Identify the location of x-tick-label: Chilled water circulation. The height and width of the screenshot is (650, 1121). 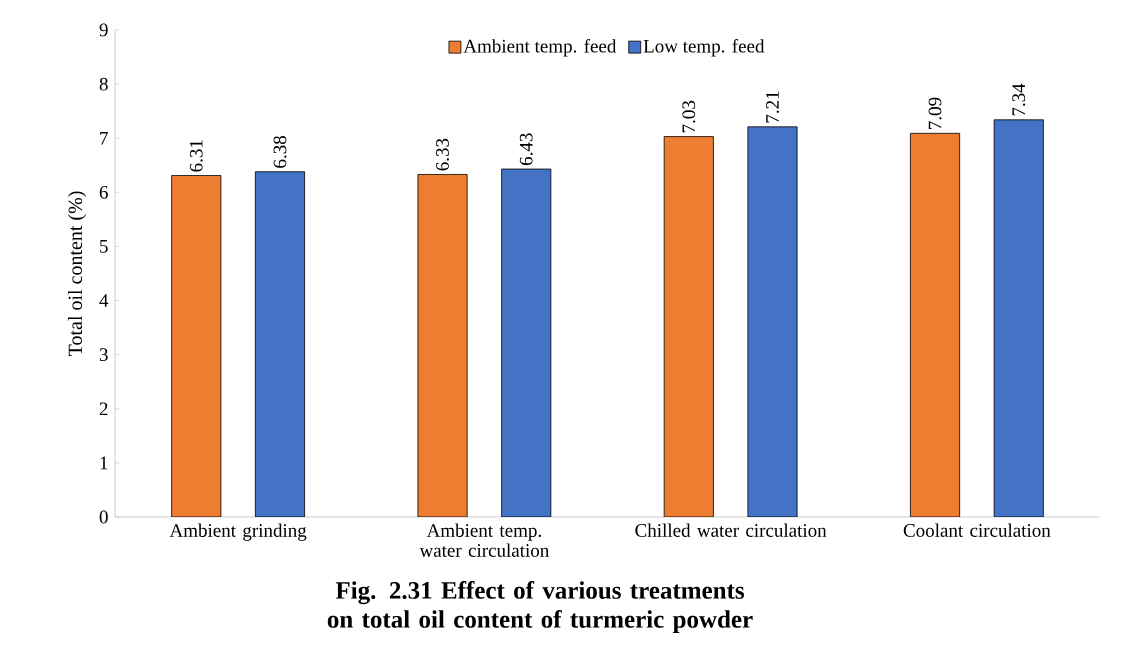
(731, 530).